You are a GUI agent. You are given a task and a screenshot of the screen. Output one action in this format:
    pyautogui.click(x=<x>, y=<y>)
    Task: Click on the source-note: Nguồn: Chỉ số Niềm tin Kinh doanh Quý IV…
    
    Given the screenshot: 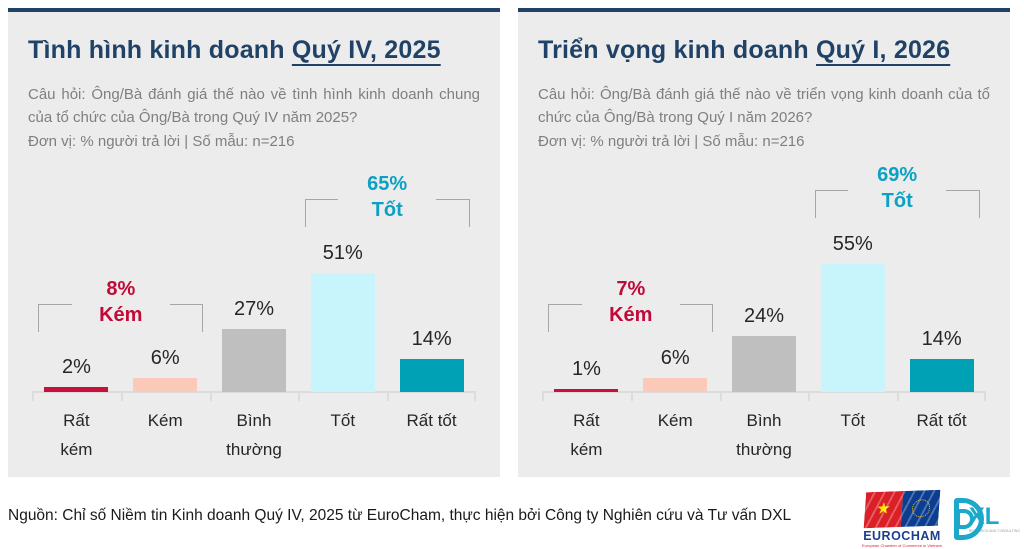 What is the action you would take?
    pyautogui.click(x=400, y=515)
    